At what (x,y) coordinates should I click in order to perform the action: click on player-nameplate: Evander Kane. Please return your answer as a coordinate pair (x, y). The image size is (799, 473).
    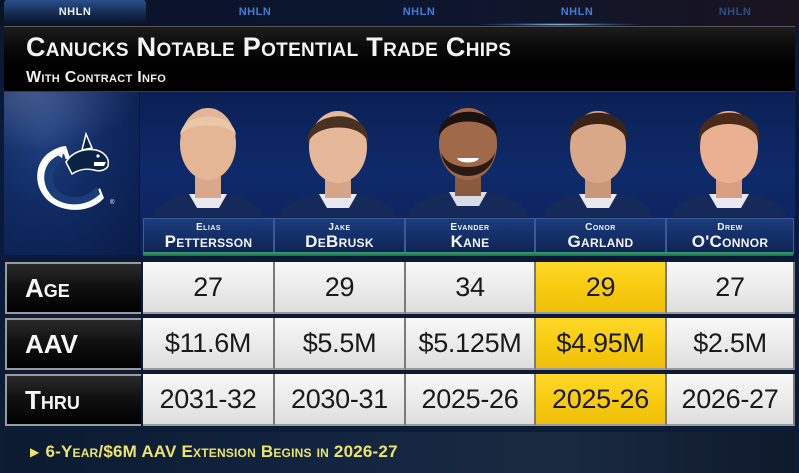
    Looking at the image, I should click on (470, 236).